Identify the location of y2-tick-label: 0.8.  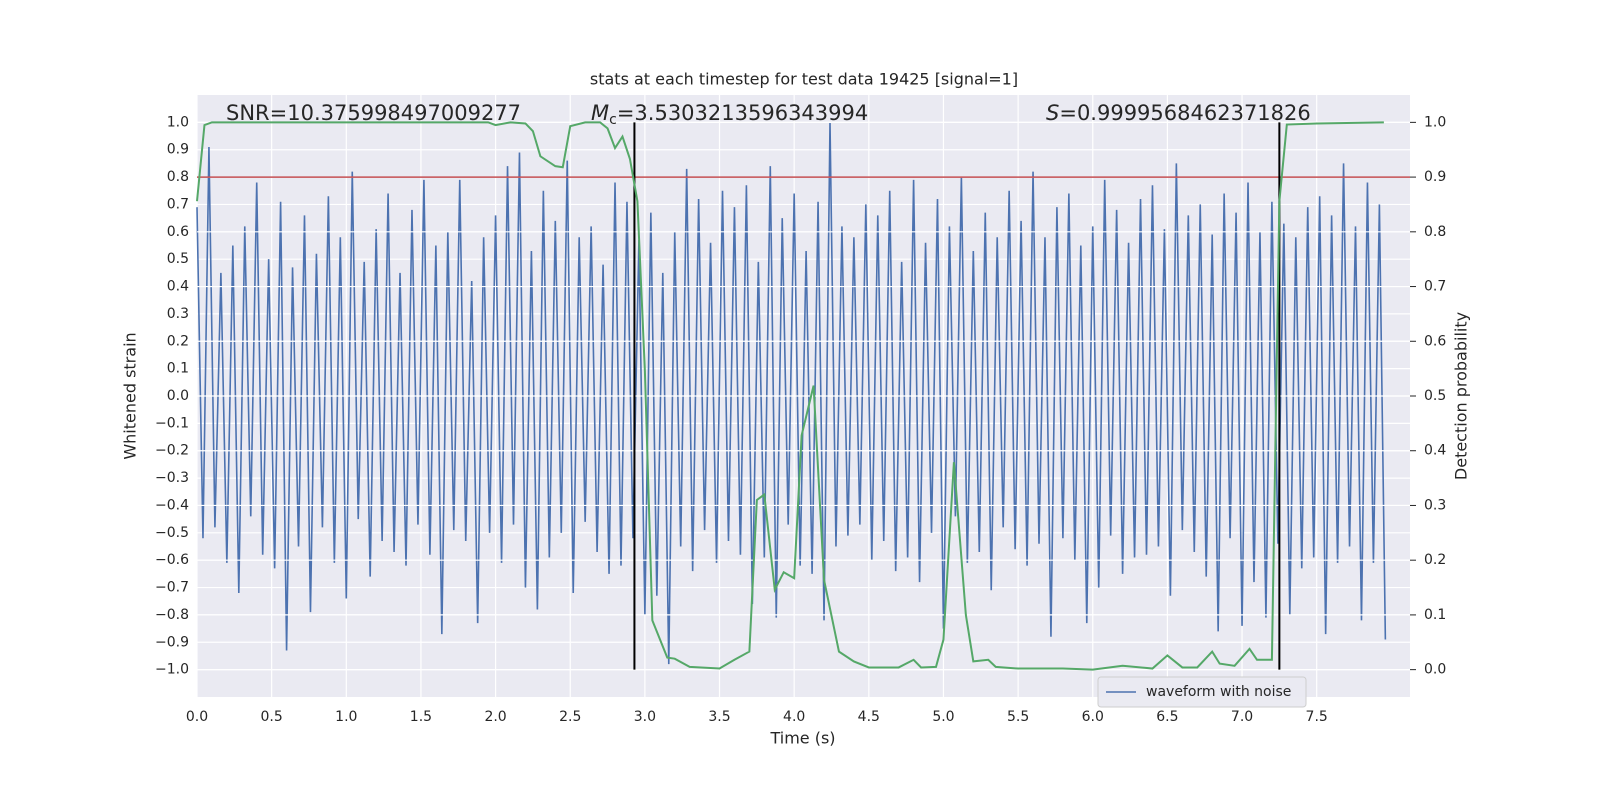
(1435, 232).